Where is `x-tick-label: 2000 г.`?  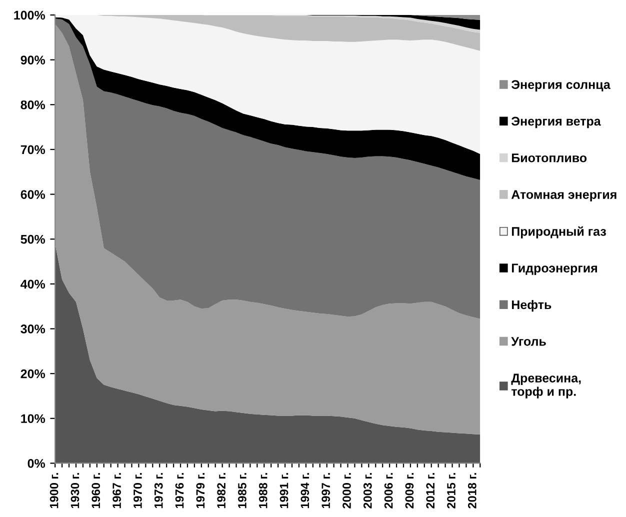 x-tick-label: 2000 г. is located at coordinates (346, 490).